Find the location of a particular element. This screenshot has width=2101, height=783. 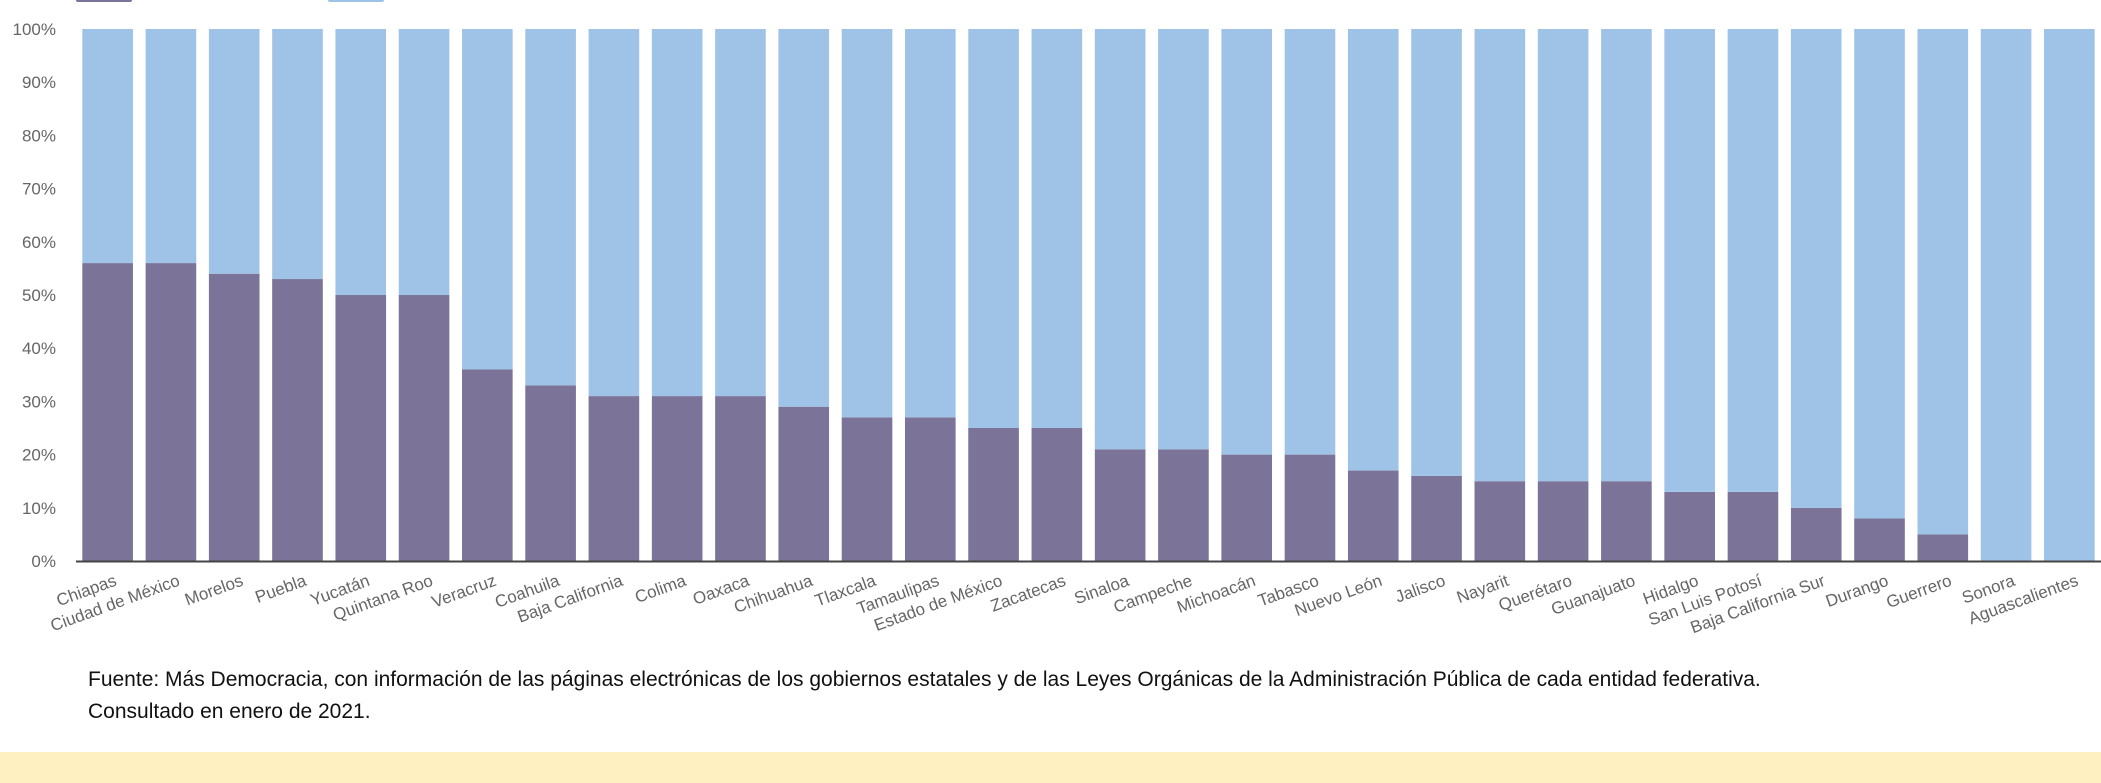

y-tick-label: 100% is located at coordinates (34, 29).